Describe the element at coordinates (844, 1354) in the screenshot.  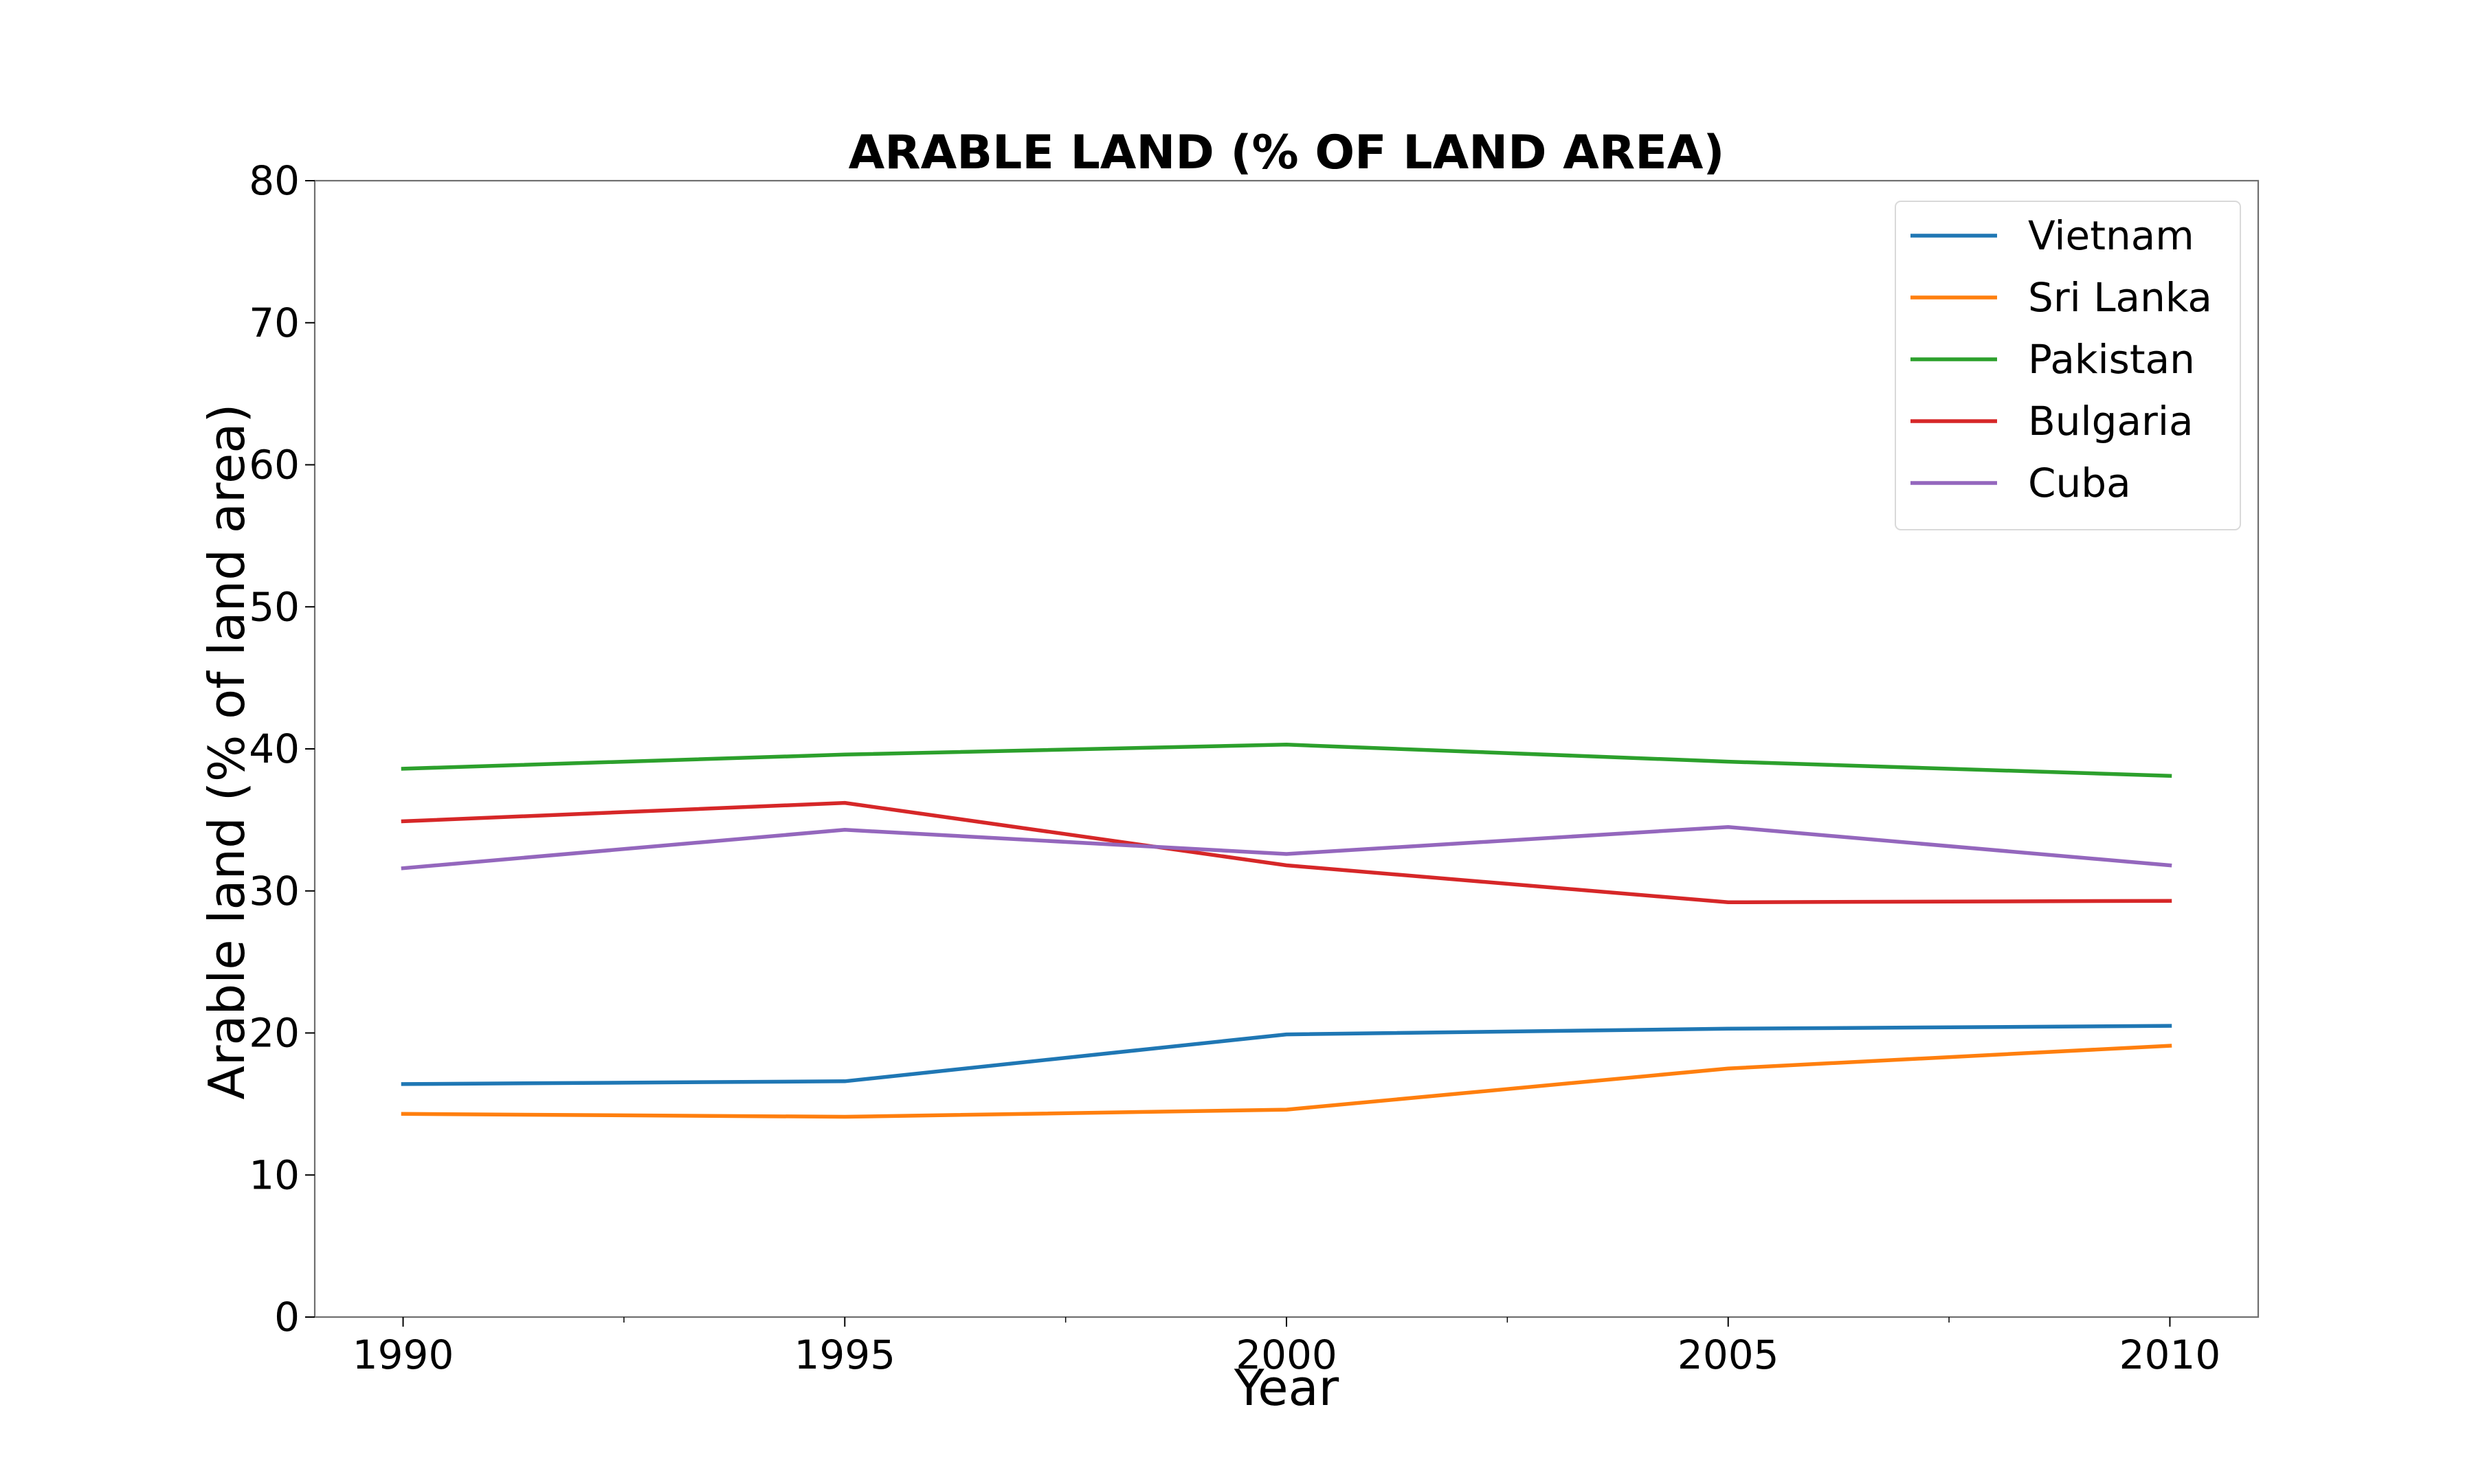
I see `x-tick-label: 1995` at that location.